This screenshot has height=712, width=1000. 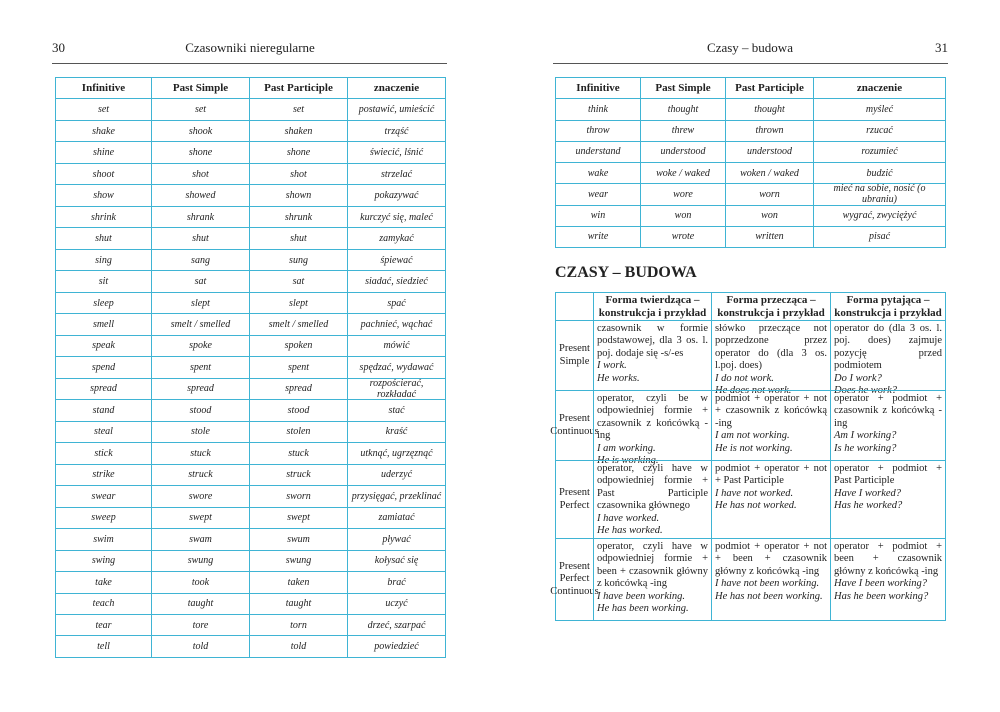 What do you see at coordinates (598, 236) in the screenshot?
I see `table-cell: write` at bounding box center [598, 236].